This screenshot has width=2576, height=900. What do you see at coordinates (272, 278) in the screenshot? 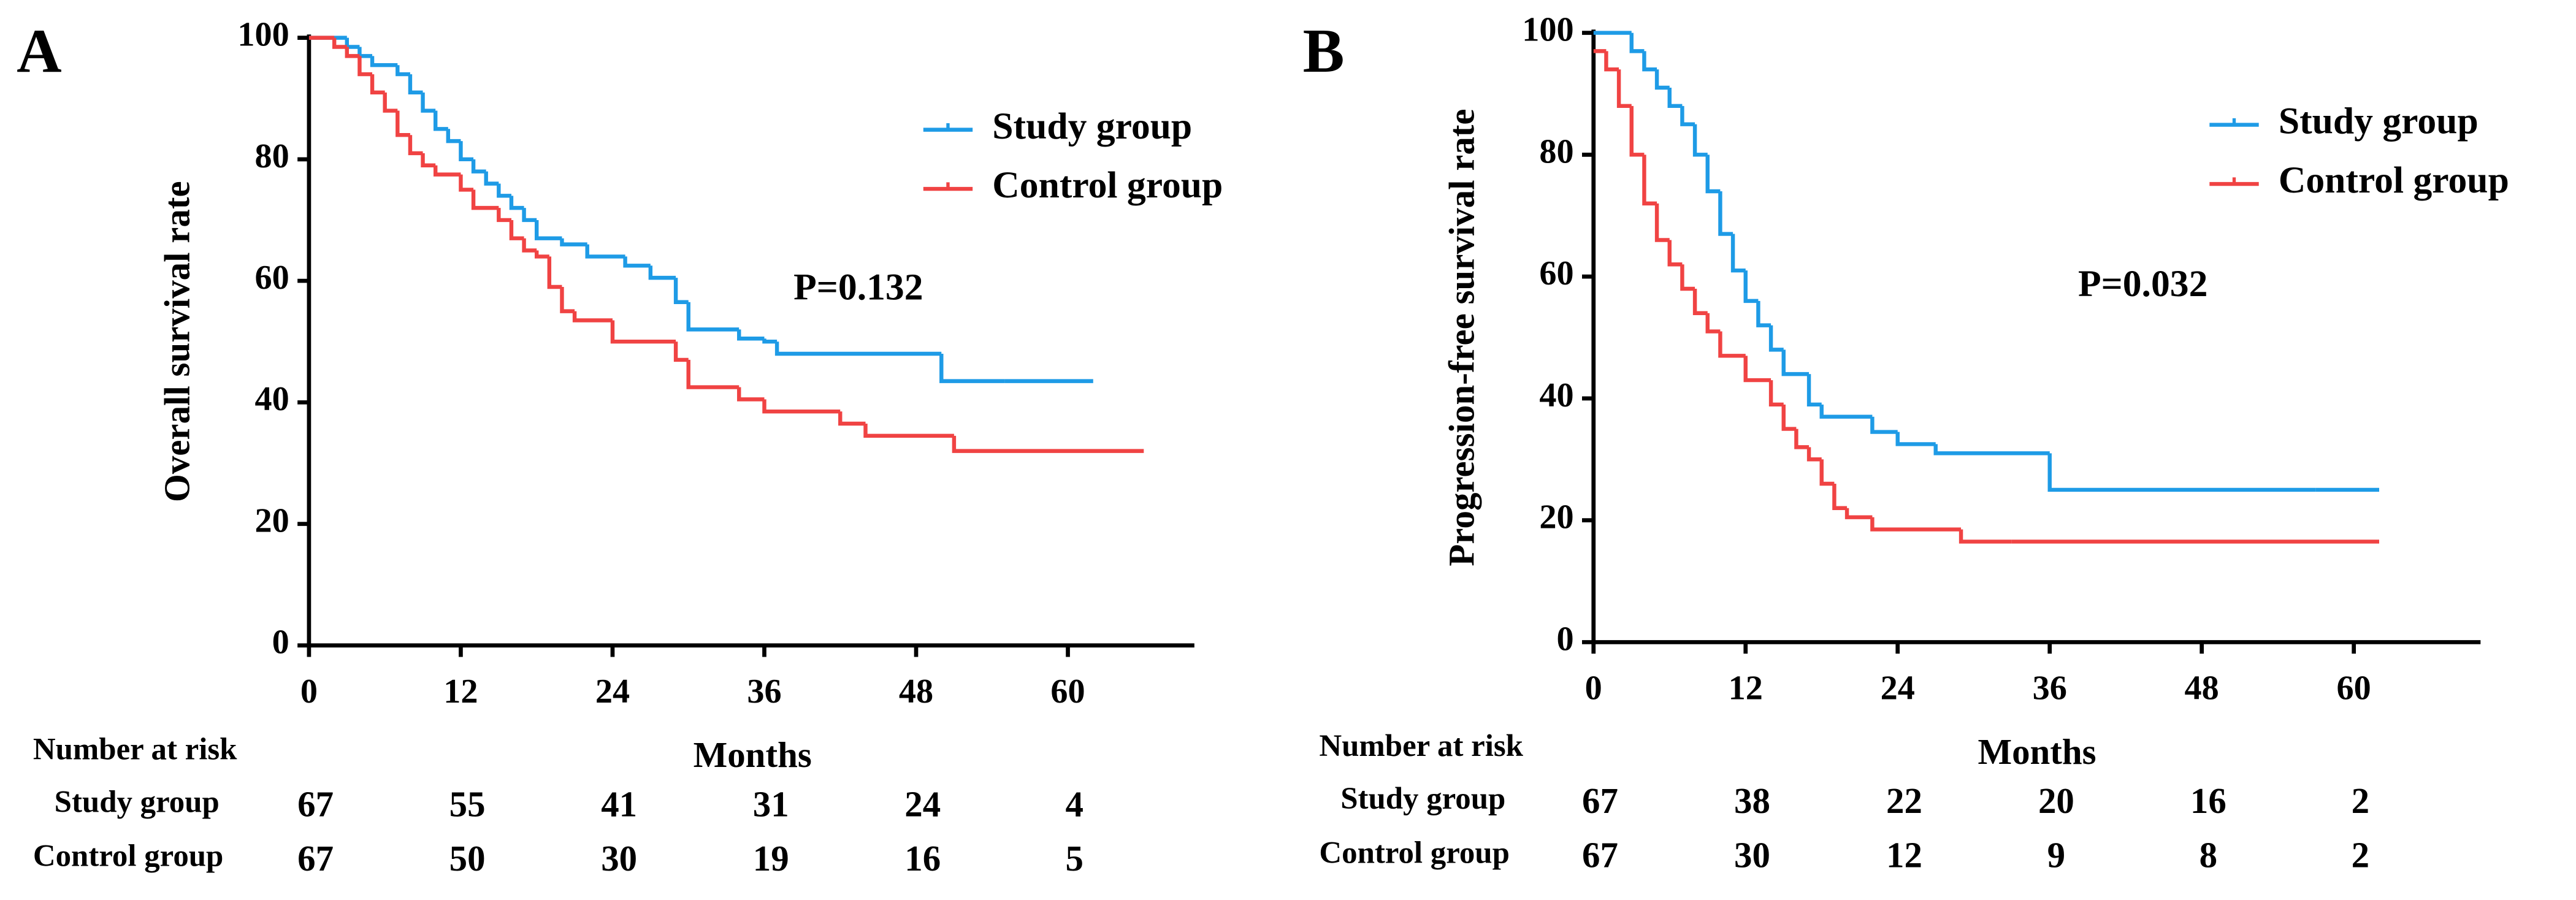
I see `y-tick-label: 60` at bounding box center [272, 278].